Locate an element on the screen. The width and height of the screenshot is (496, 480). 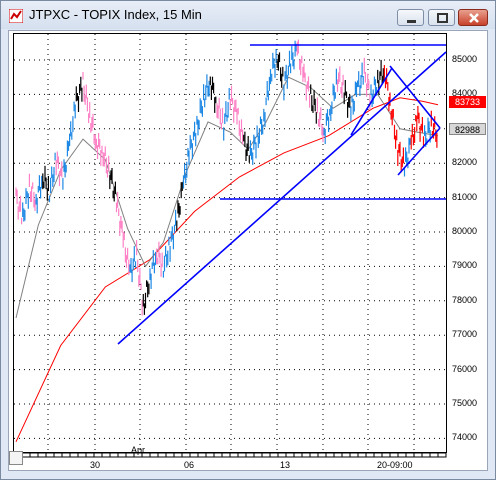
y-tick-label: 75000 is located at coordinates (465, 403).